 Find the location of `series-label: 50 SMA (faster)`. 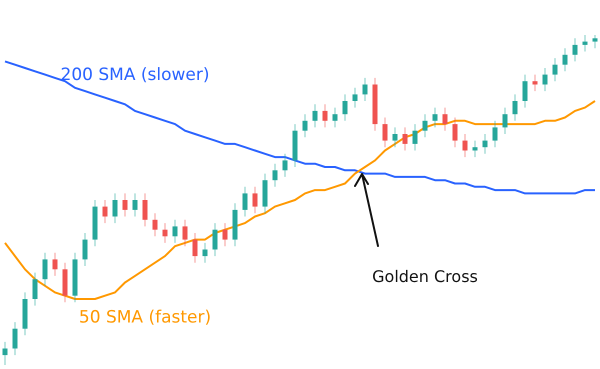

series-label: 50 SMA (faster) is located at coordinates (145, 317).